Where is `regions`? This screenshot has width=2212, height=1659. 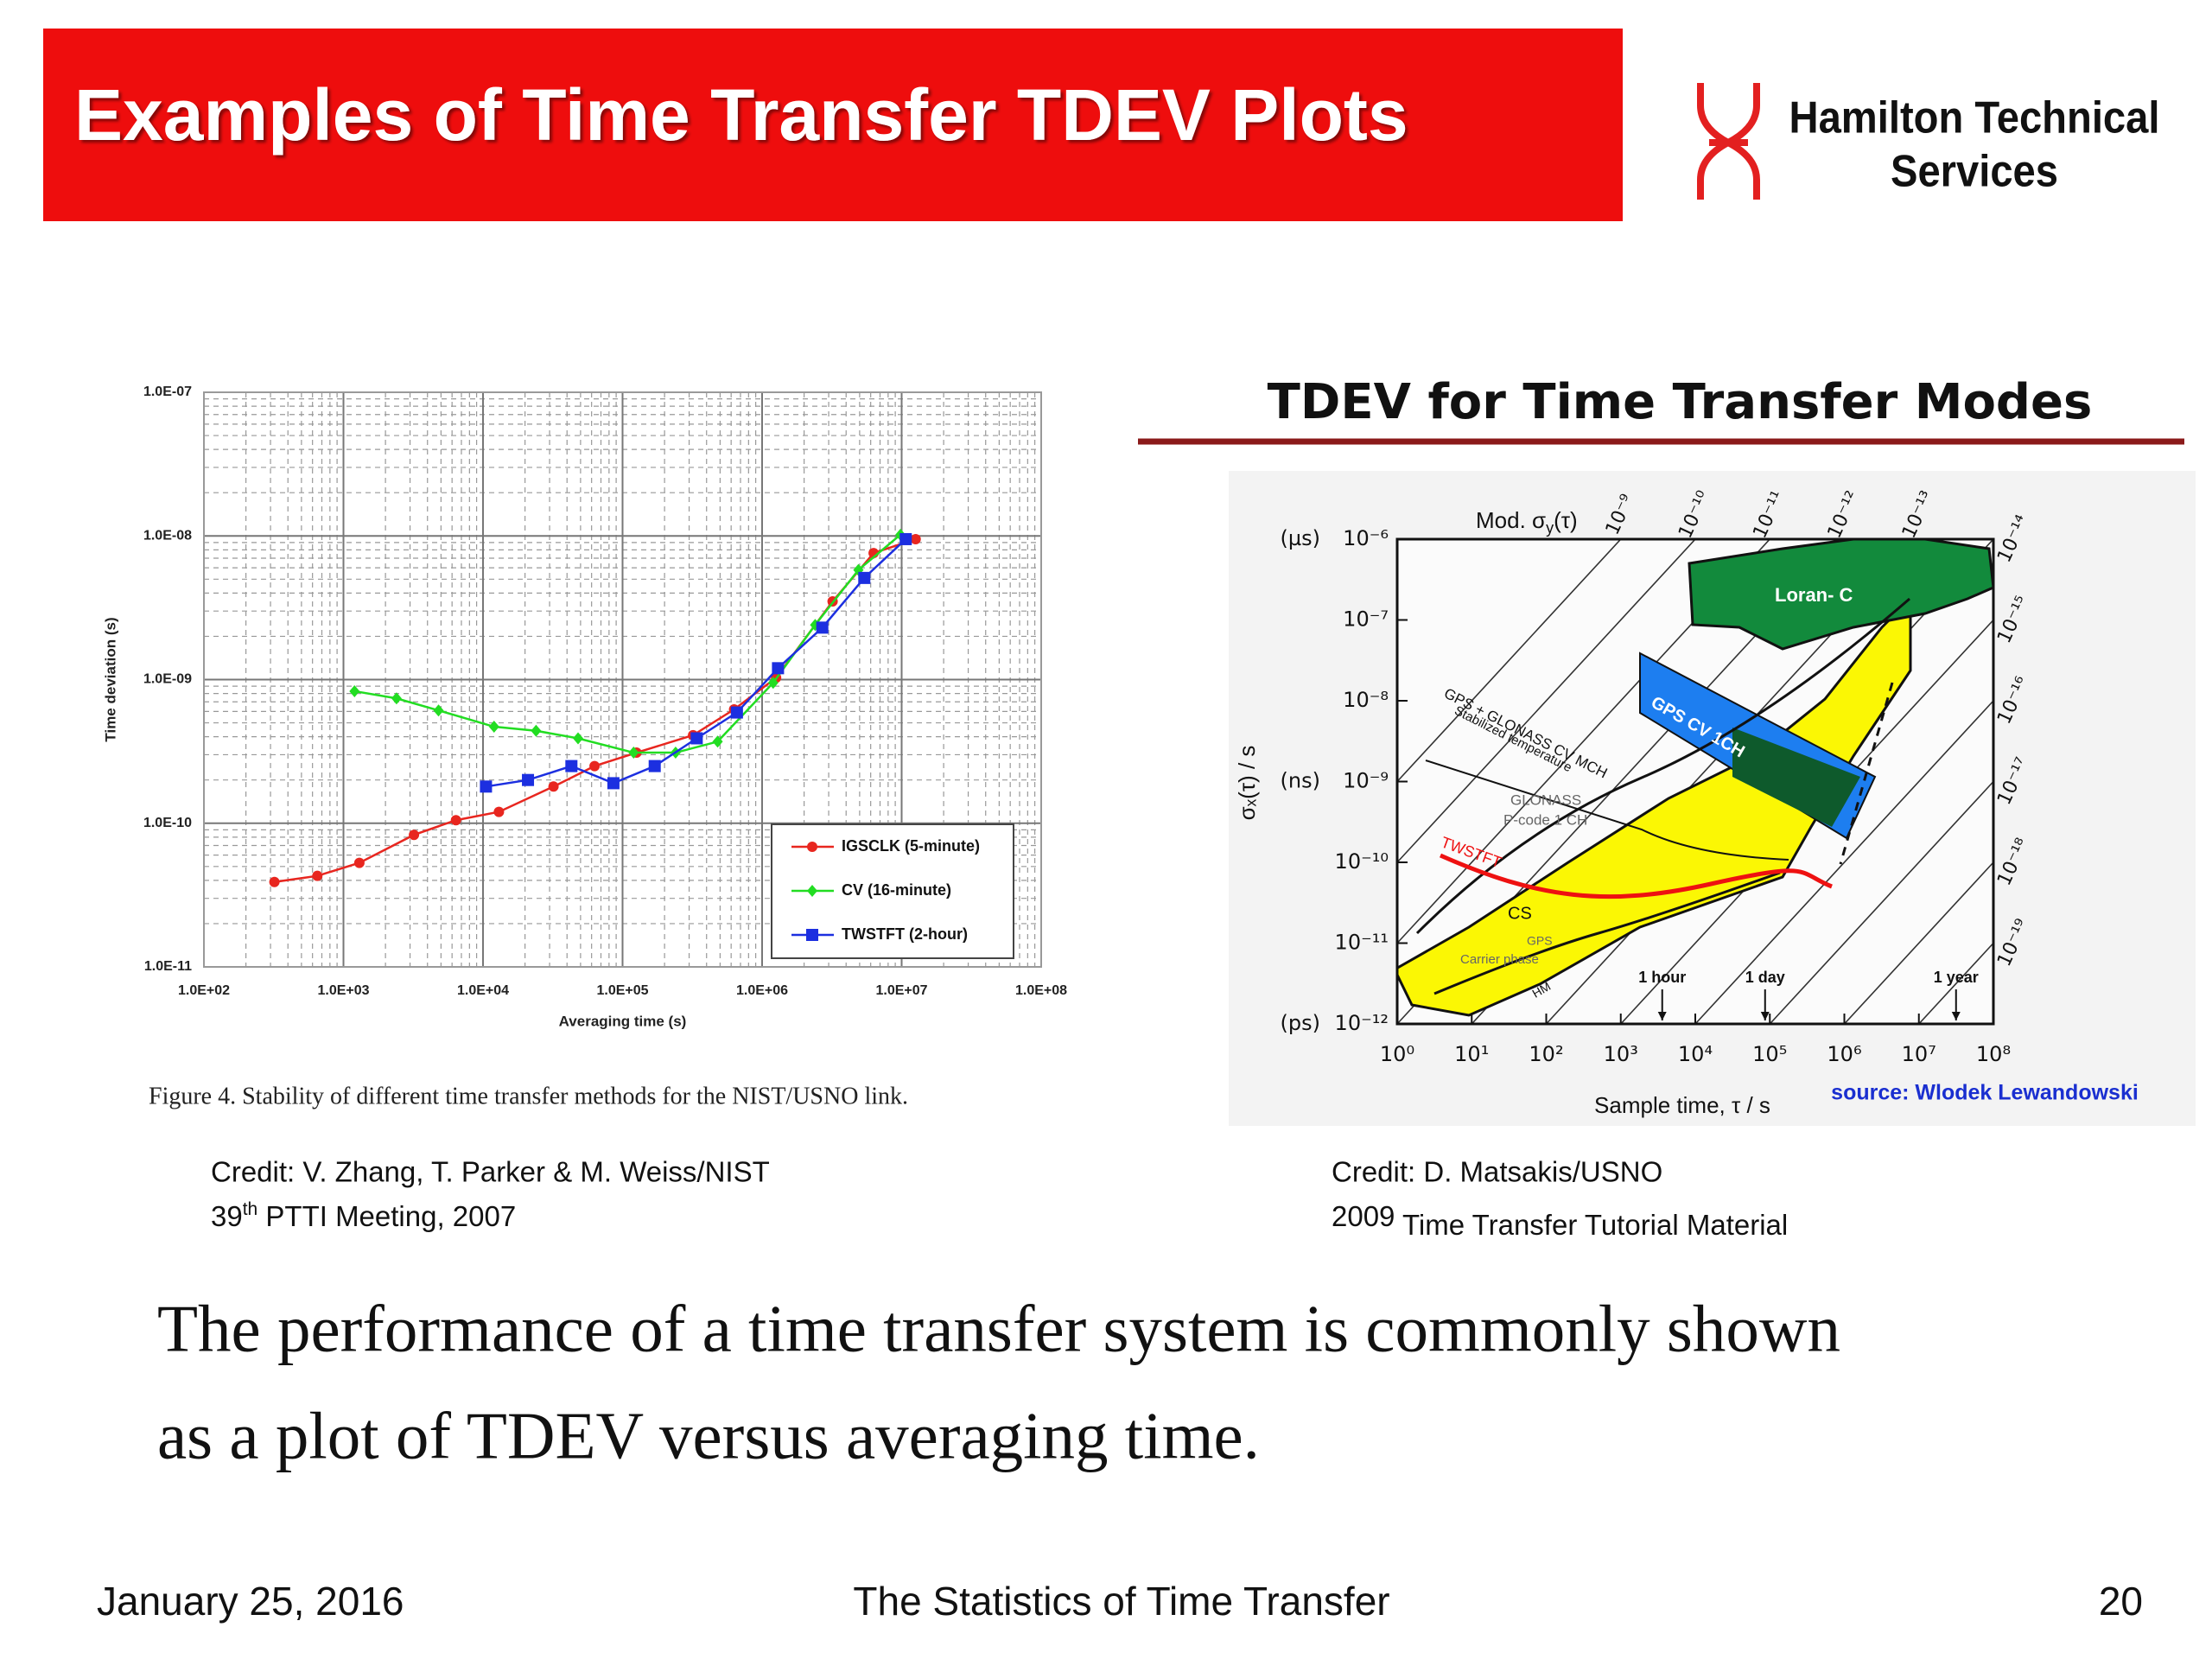 regions is located at coordinates (1695, 778).